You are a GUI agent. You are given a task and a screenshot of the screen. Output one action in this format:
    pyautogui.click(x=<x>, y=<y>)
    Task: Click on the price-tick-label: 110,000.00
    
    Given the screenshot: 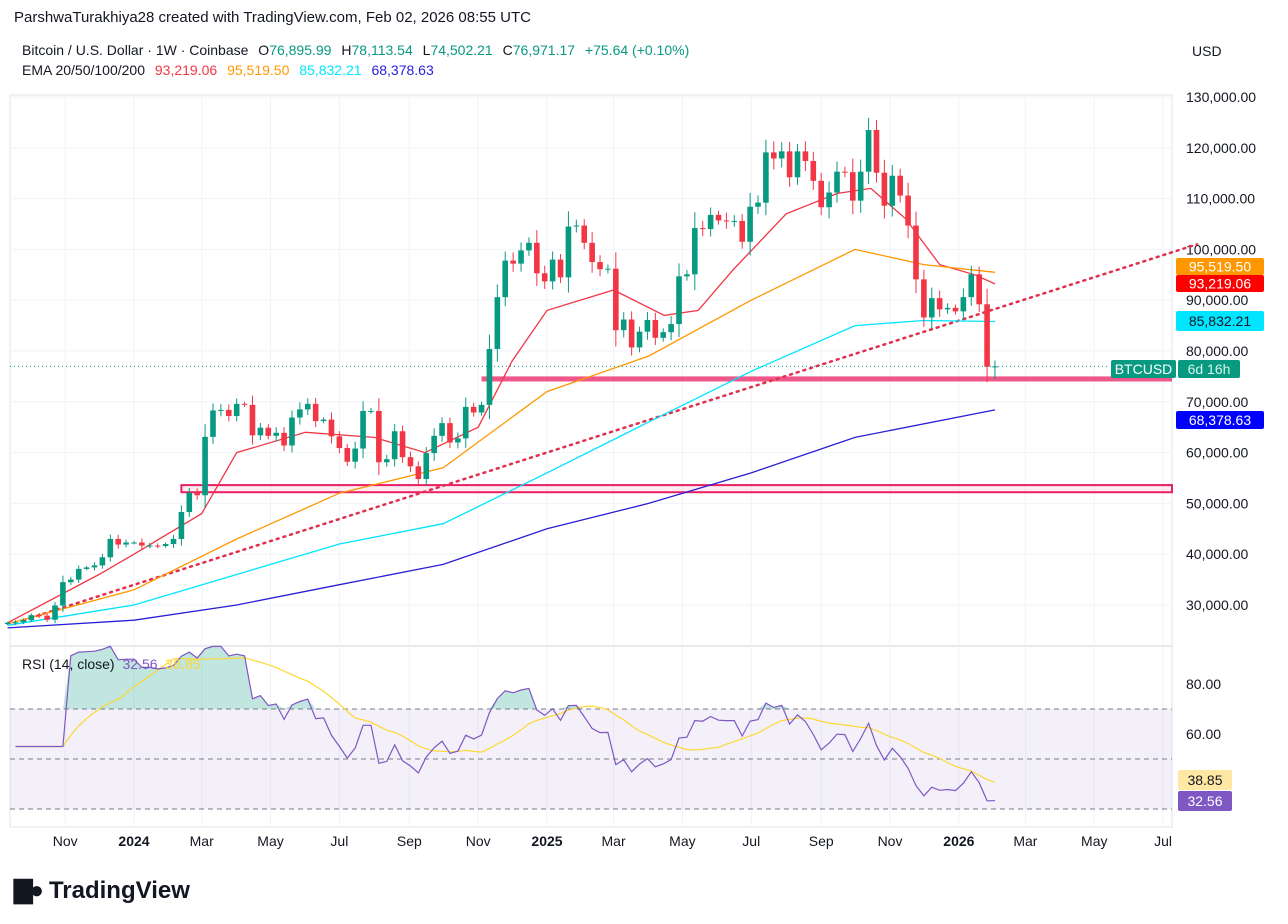 What is the action you would take?
    pyautogui.click(x=1220, y=199)
    